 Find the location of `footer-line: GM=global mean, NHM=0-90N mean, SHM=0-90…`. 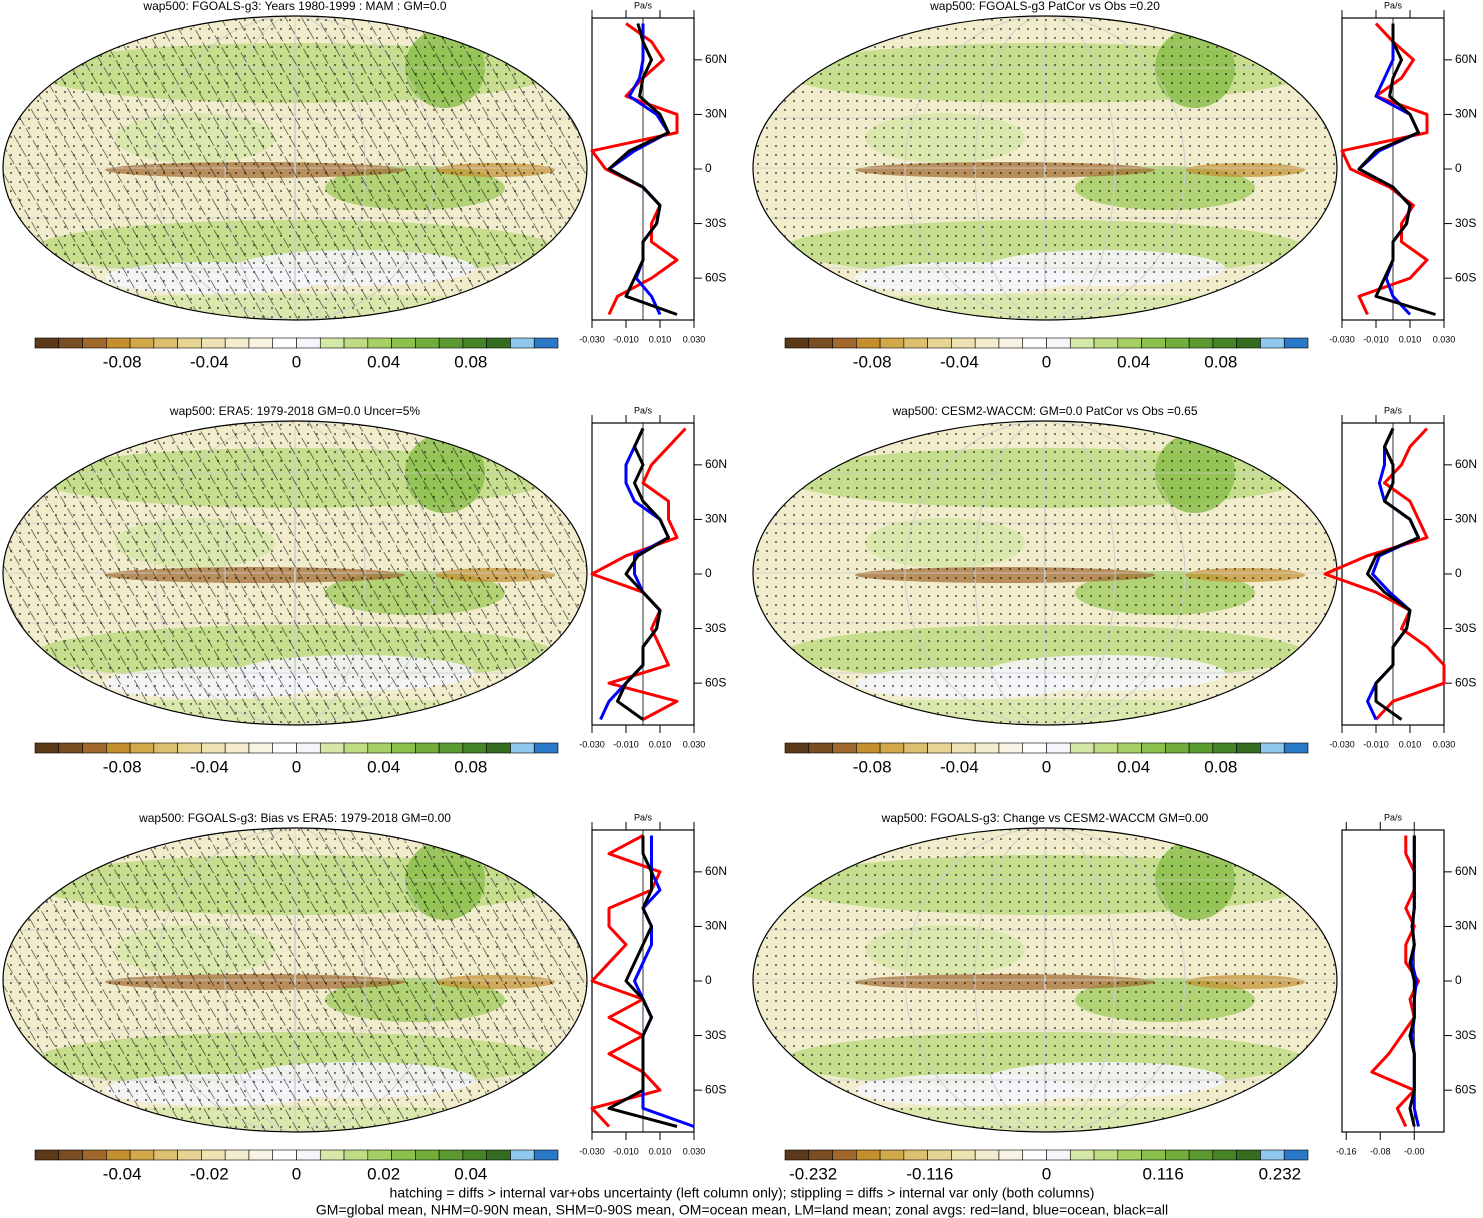

footer-line: GM=global mean, NHM=0-90N mean, SHM=0-90… is located at coordinates (742, 1210).